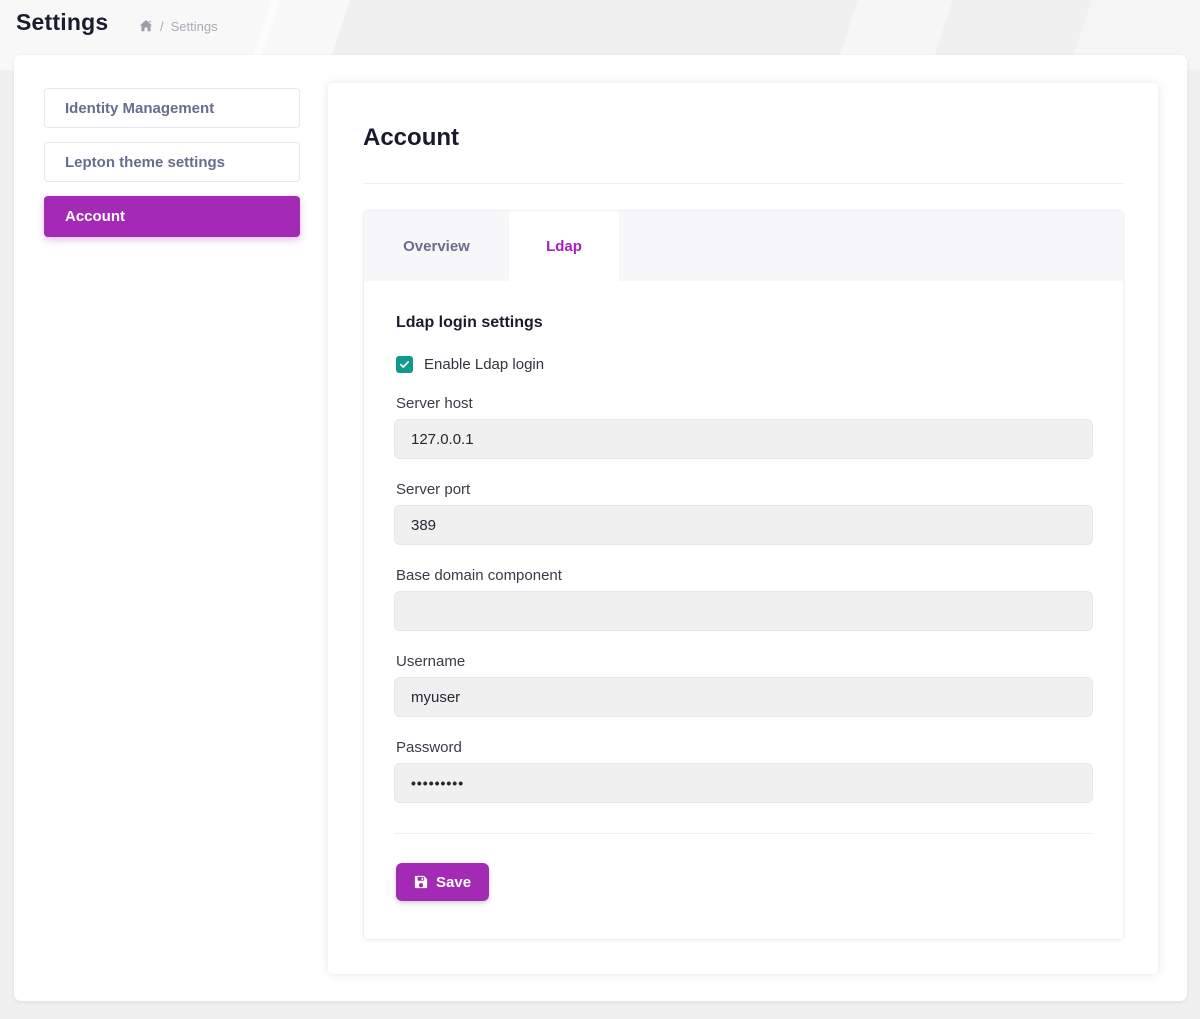 The image size is (1200, 1019). Describe the element at coordinates (743, 783) in the screenshot. I see `password-input` at that location.